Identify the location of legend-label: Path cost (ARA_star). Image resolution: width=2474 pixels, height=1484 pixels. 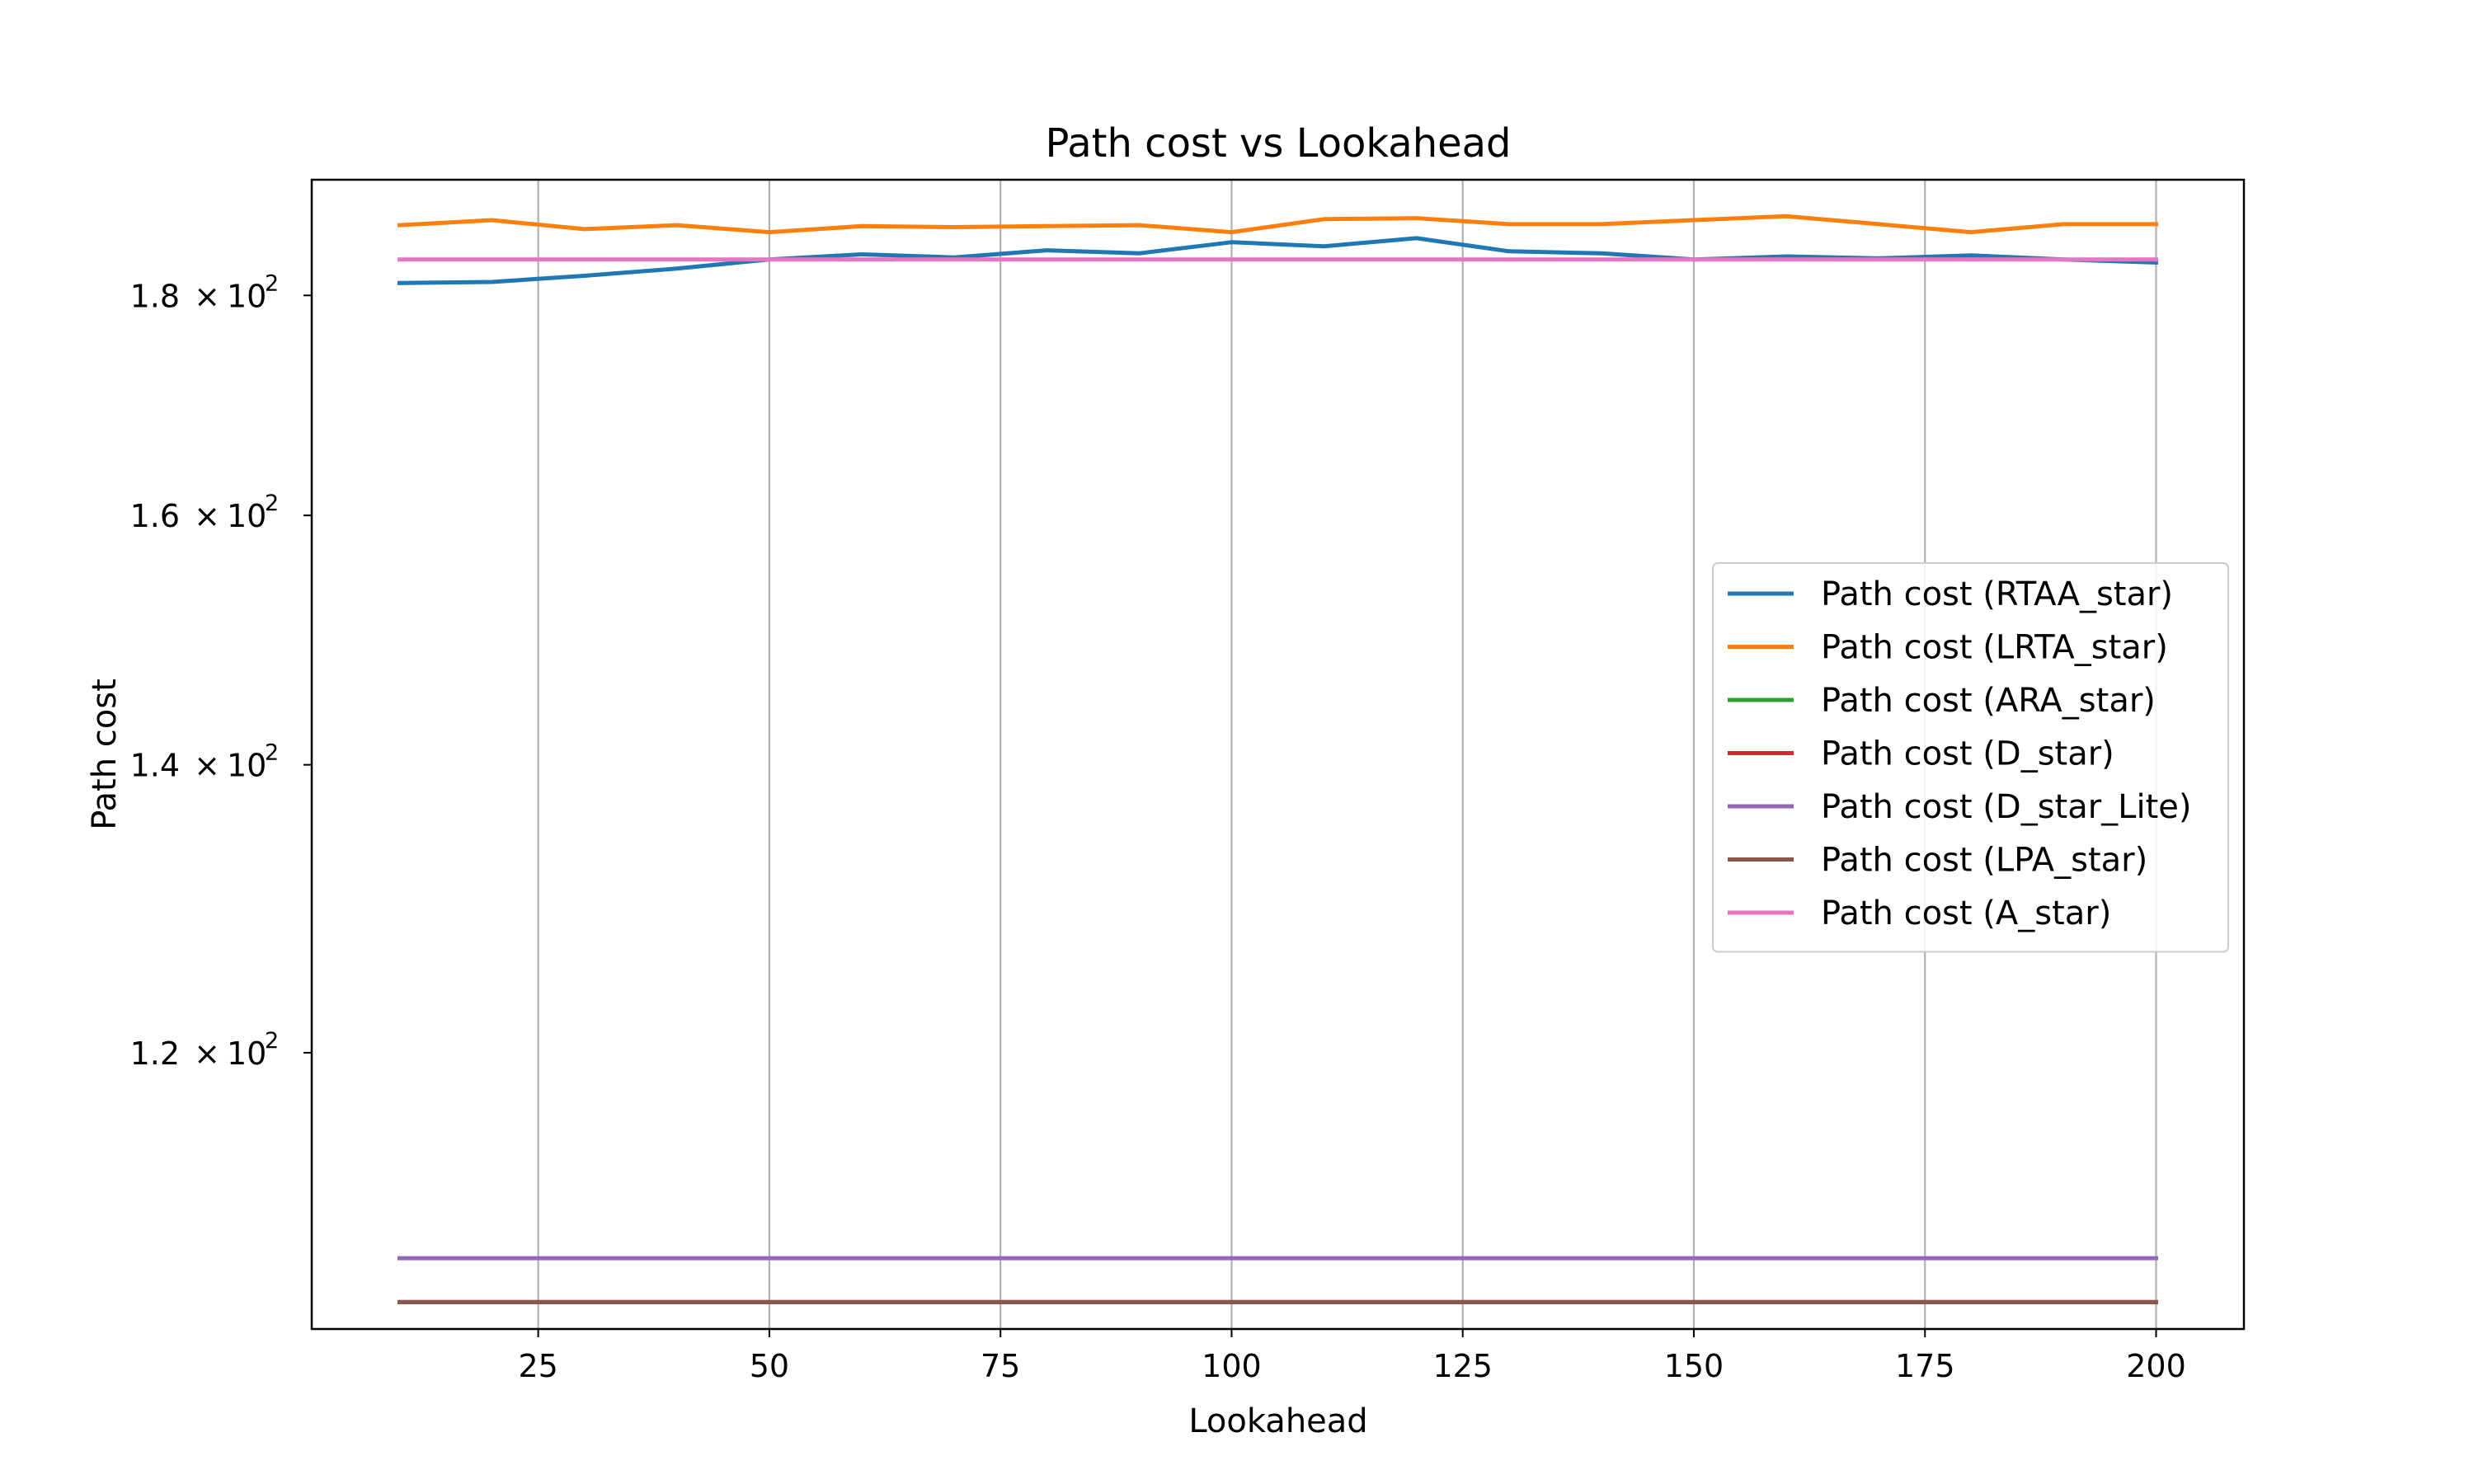
(1988, 701).